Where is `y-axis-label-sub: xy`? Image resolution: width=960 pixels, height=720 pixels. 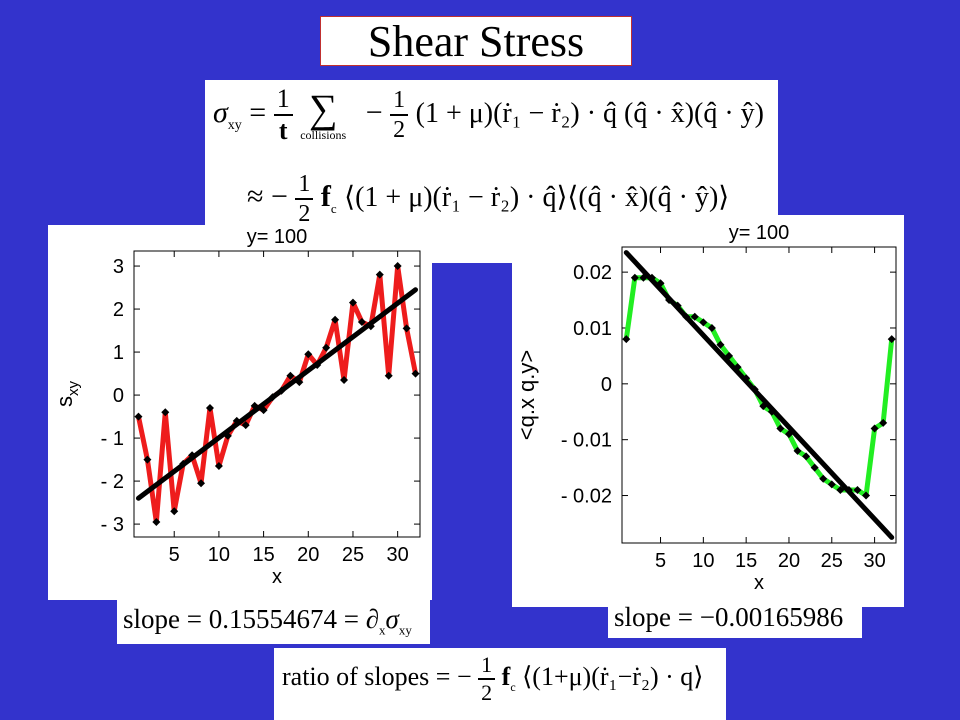
y-axis-label-sub: xy is located at coordinates (73, 389).